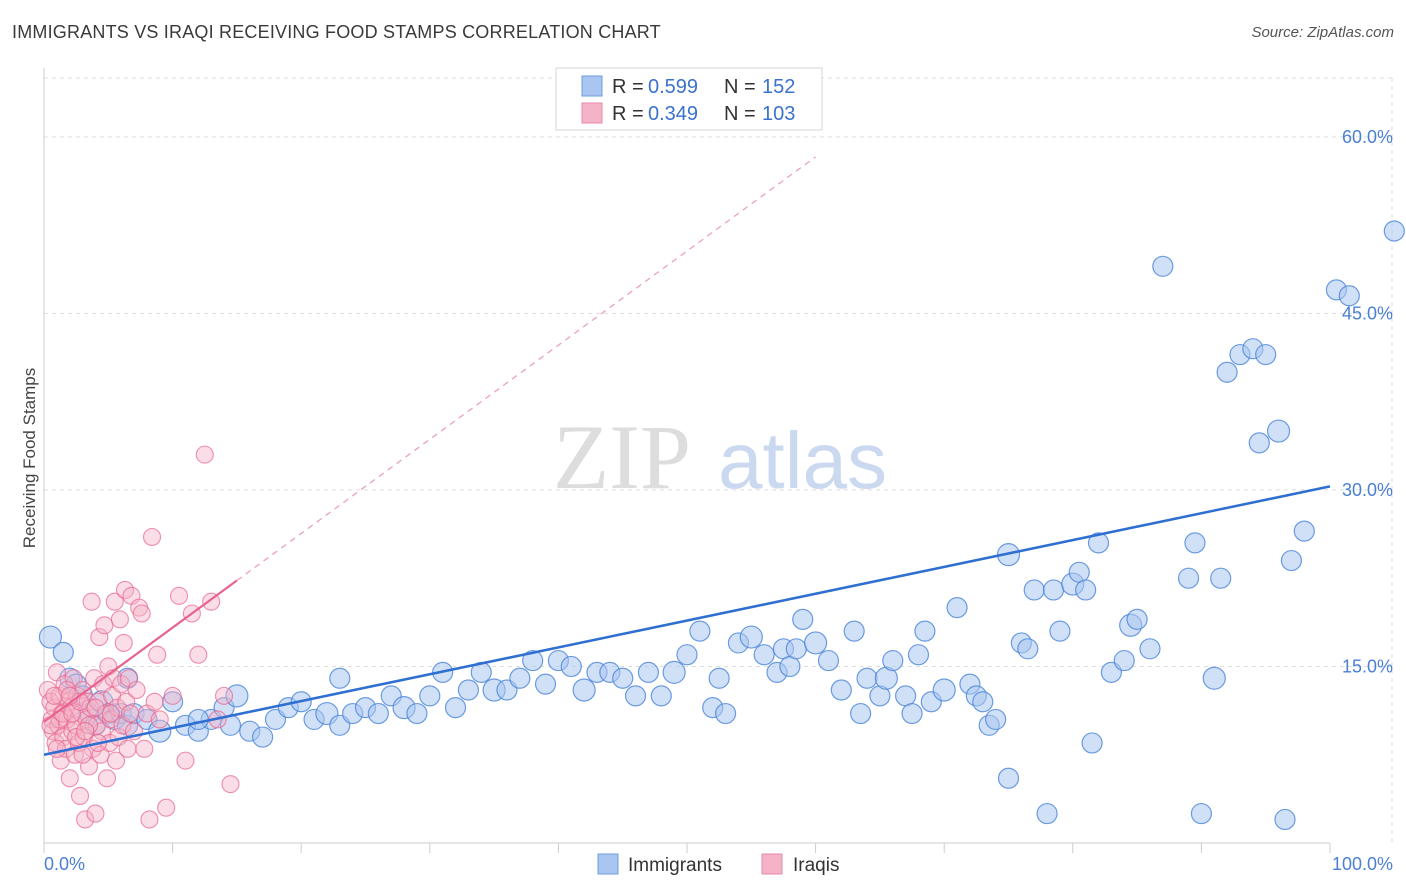  What do you see at coordinates (64, 864) in the screenshot?
I see `x-tick-label: 0.0%` at bounding box center [64, 864].